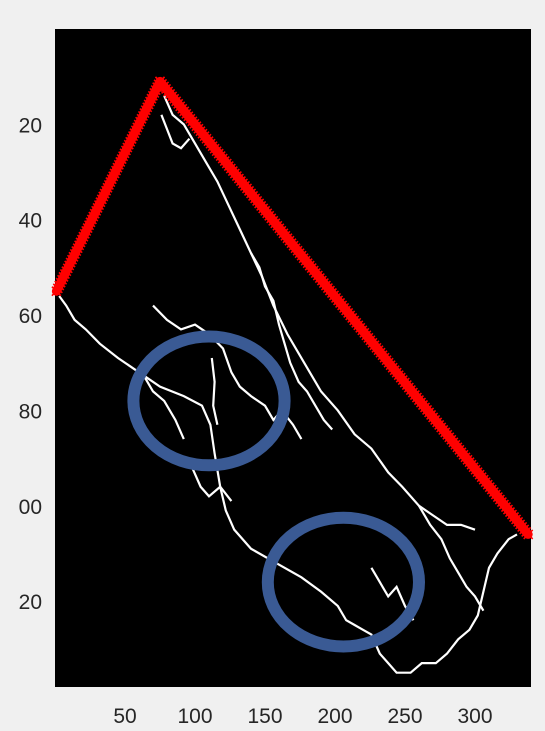 Image resolution: width=545 pixels, height=731 pixels. Describe the element at coordinates (124, 716) in the screenshot. I see `x-tick-label: 50` at that location.